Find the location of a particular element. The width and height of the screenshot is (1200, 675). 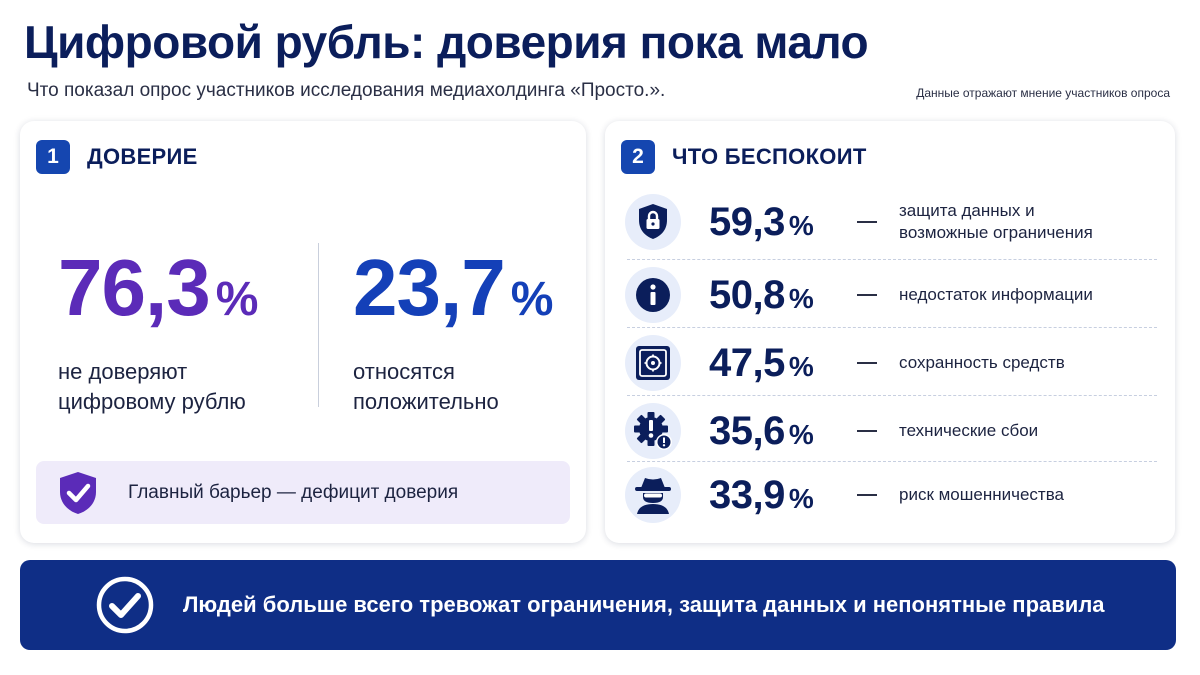

concerns-card-title: ЧТО БЕСПОКОИТ is located at coordinates (769, 156).